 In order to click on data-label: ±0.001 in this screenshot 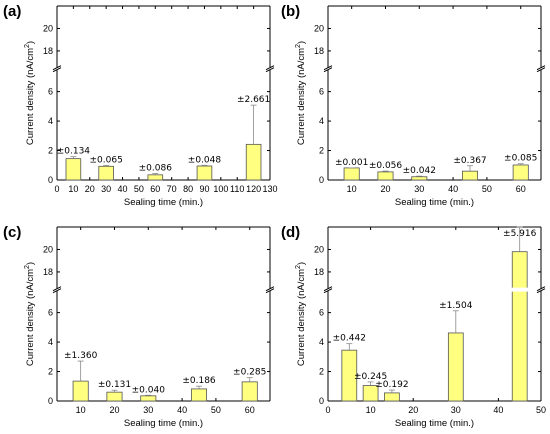, I will do `click(351, 163)`.